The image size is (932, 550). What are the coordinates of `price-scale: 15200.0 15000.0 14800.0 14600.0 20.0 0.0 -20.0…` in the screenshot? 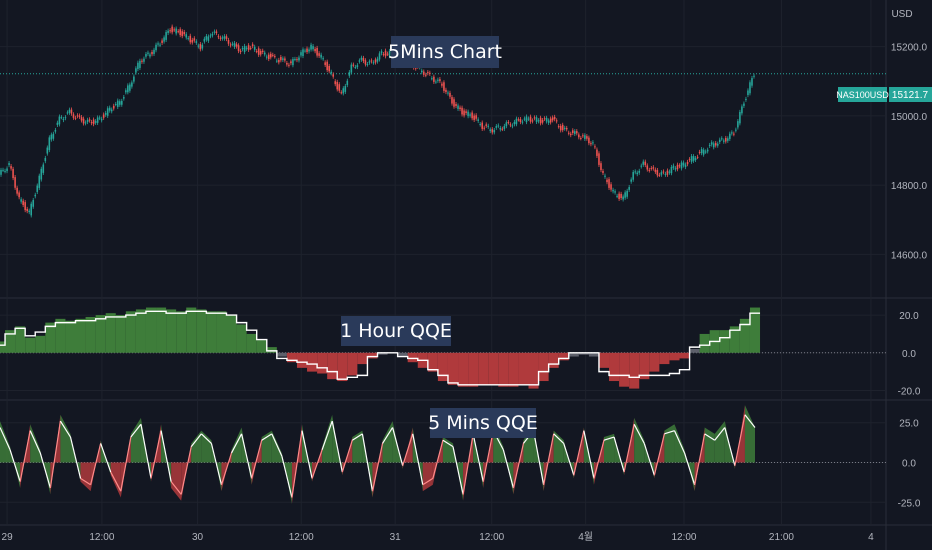 It's located at (909, 276).